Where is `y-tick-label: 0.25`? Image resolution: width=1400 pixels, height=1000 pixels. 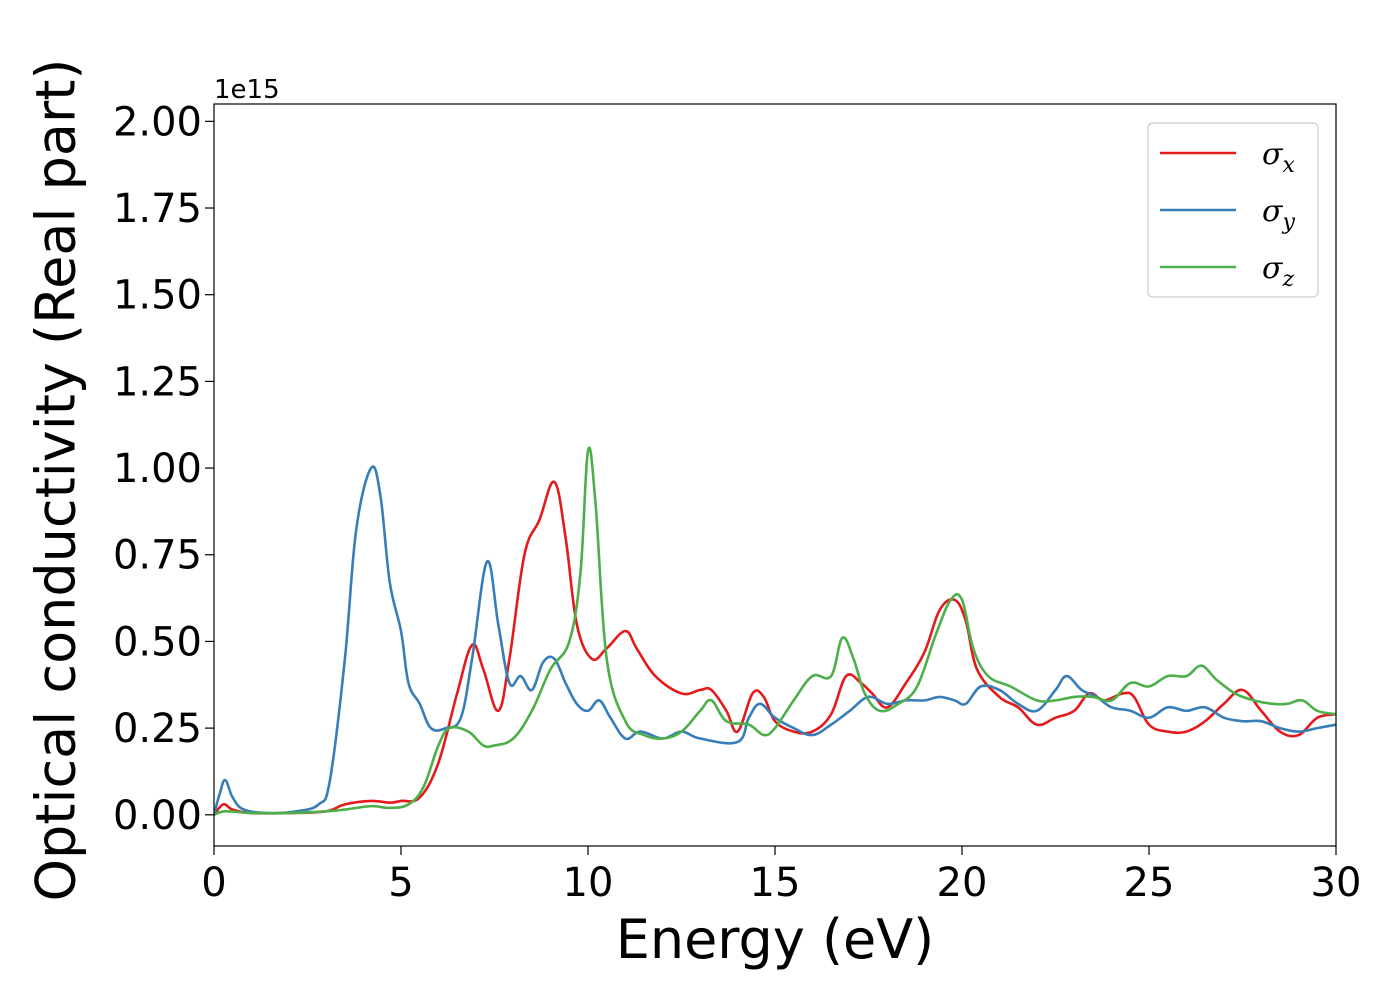
y-tick-label: 0.25 is located at coordinates (157, 729).